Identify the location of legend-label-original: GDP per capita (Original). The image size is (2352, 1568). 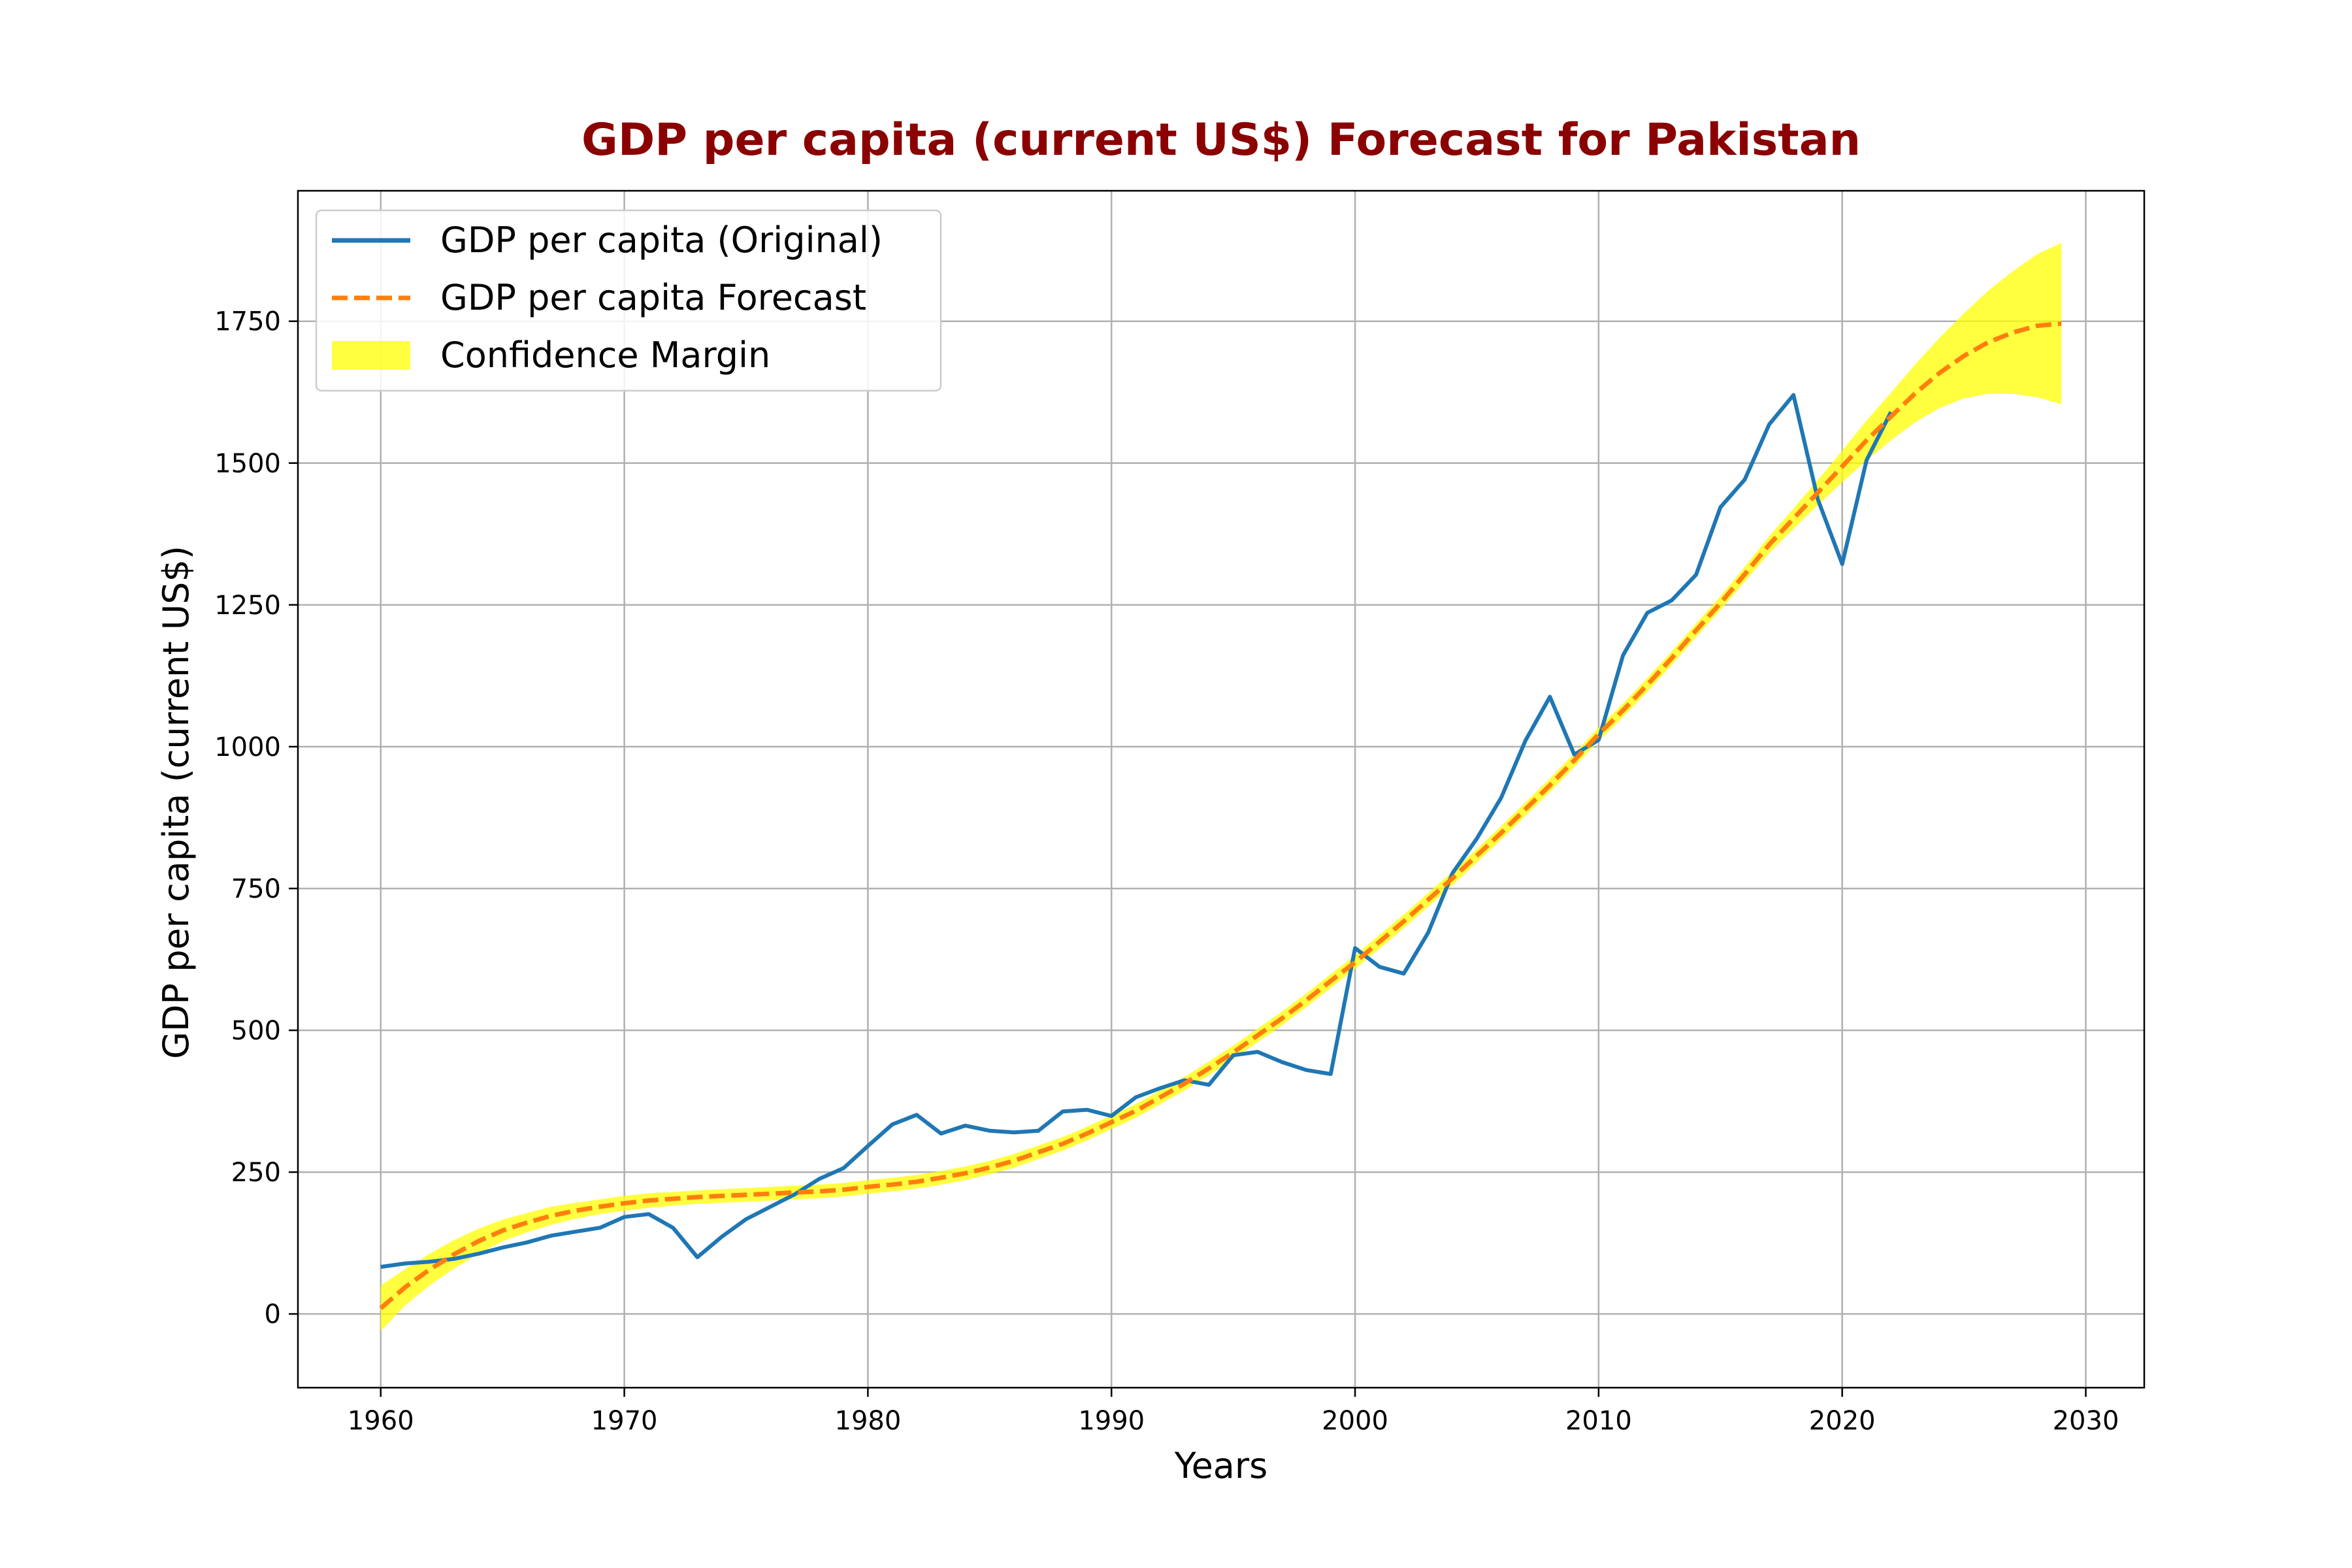
(661, 240).